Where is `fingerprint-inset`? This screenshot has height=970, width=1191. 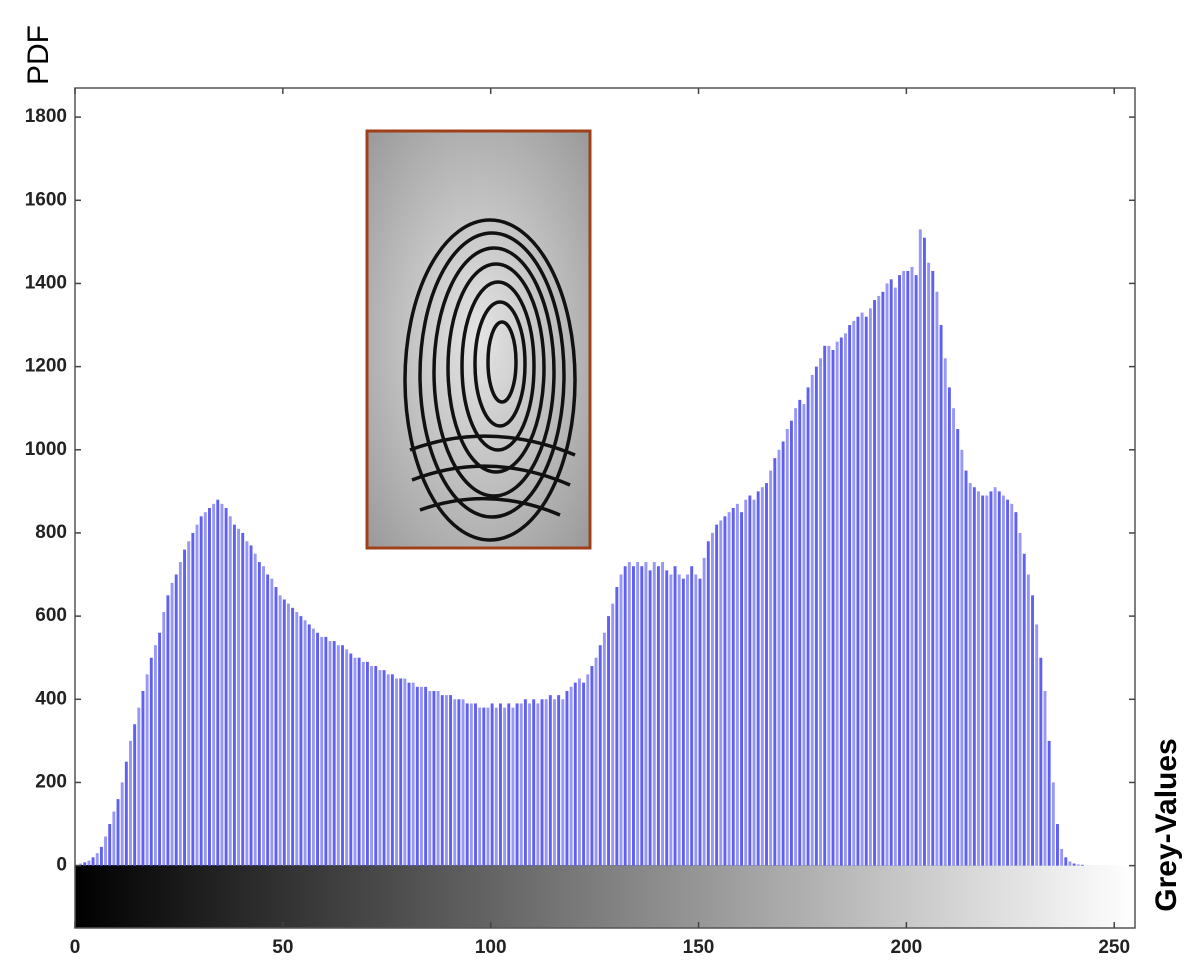
fingerprint-inset is located at coordinates (478, 339).